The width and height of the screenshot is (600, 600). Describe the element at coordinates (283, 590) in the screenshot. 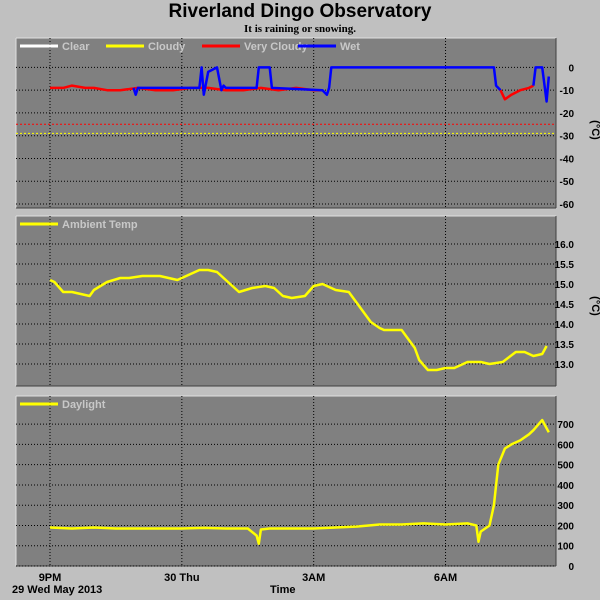

I see `x-axis-label: Time` at that location.